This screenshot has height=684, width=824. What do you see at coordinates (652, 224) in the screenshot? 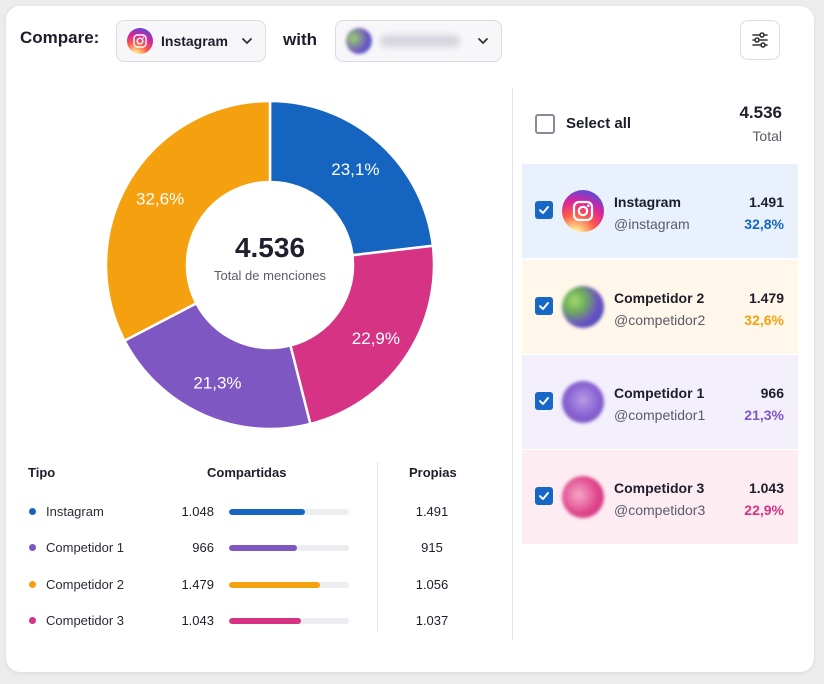
I see `compare-item-handle: @instagram` at bounding box center [652, 224].